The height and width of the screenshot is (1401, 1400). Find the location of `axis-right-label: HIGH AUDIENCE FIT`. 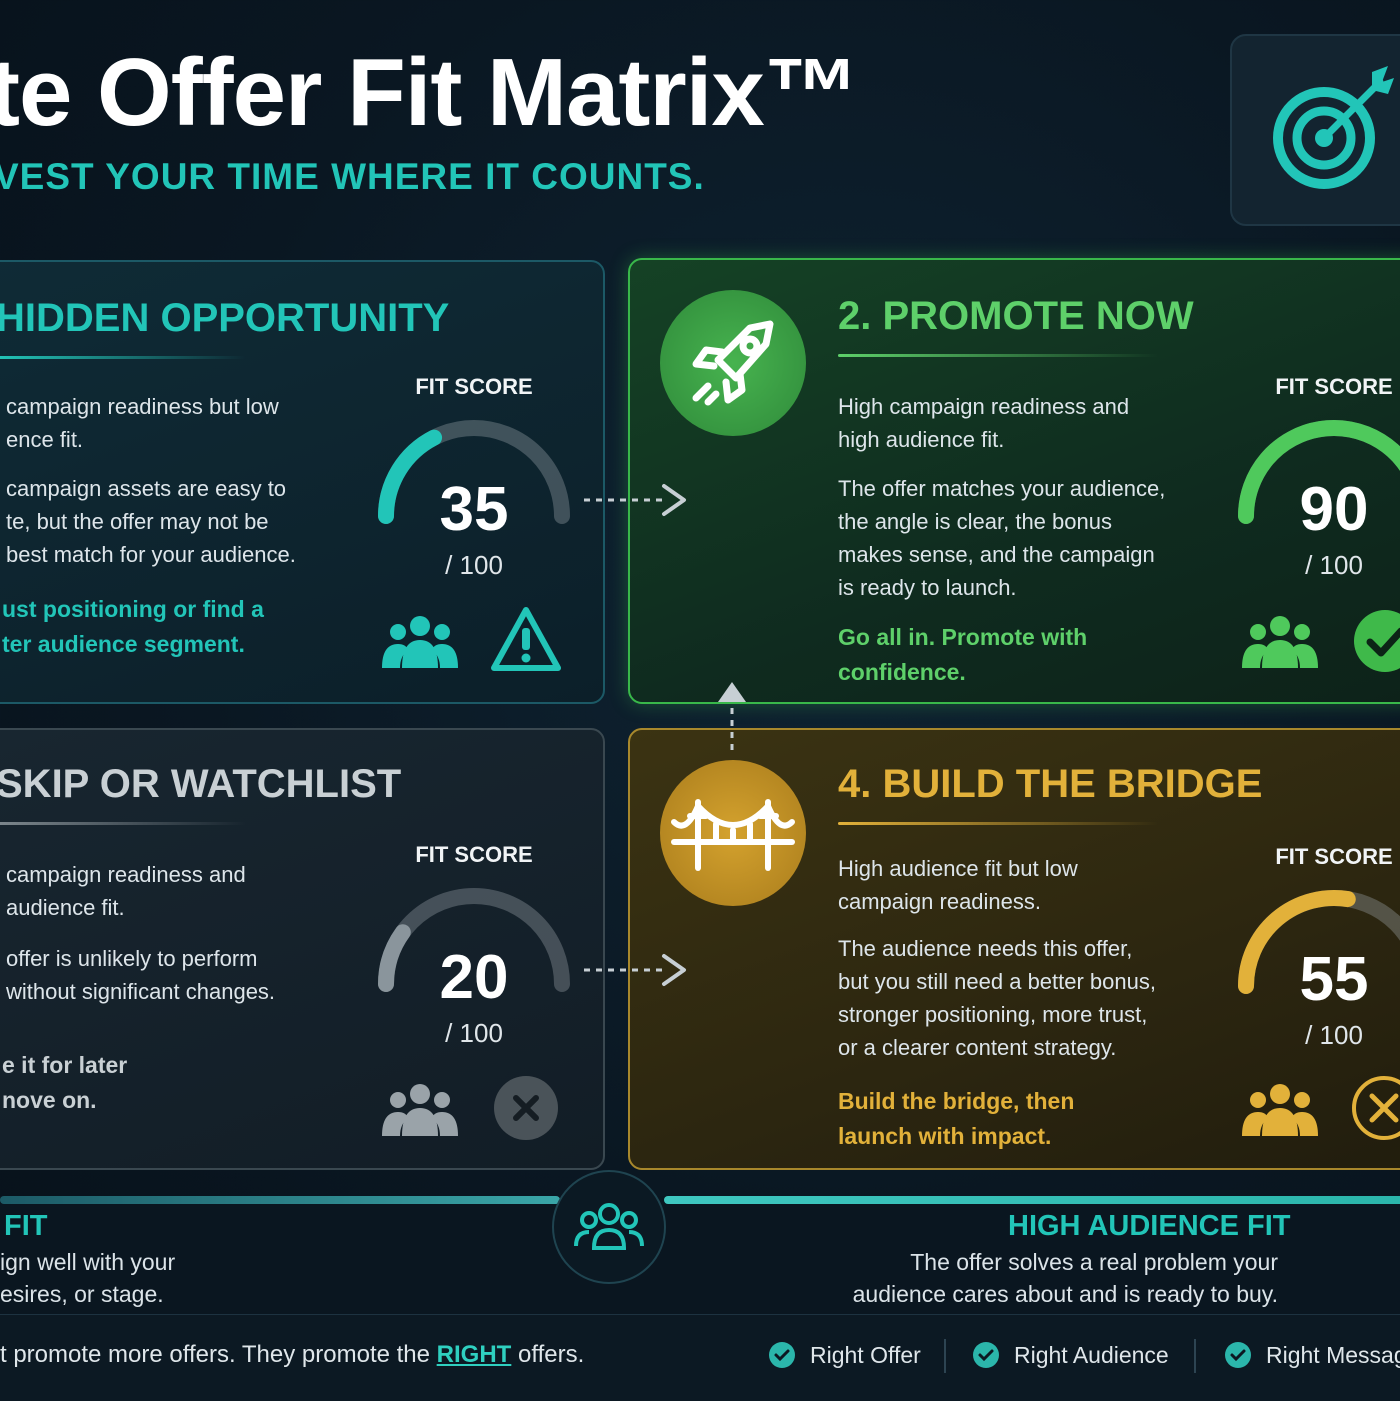

axis-right-label: HIGH AUDIENCE FIT is located at coordinates (1149, 1226).